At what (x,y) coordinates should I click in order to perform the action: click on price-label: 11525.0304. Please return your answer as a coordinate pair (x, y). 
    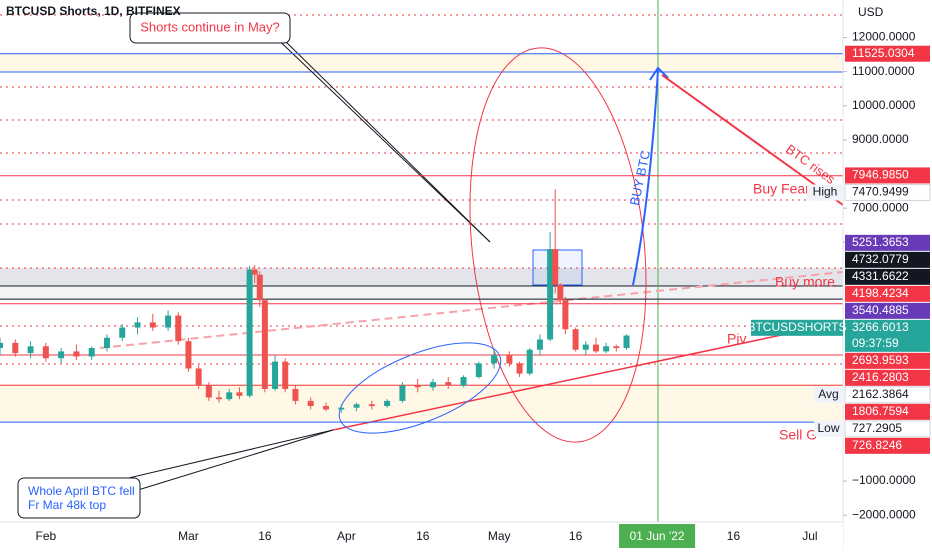
    Looking at the image, I should click on (883, 53).